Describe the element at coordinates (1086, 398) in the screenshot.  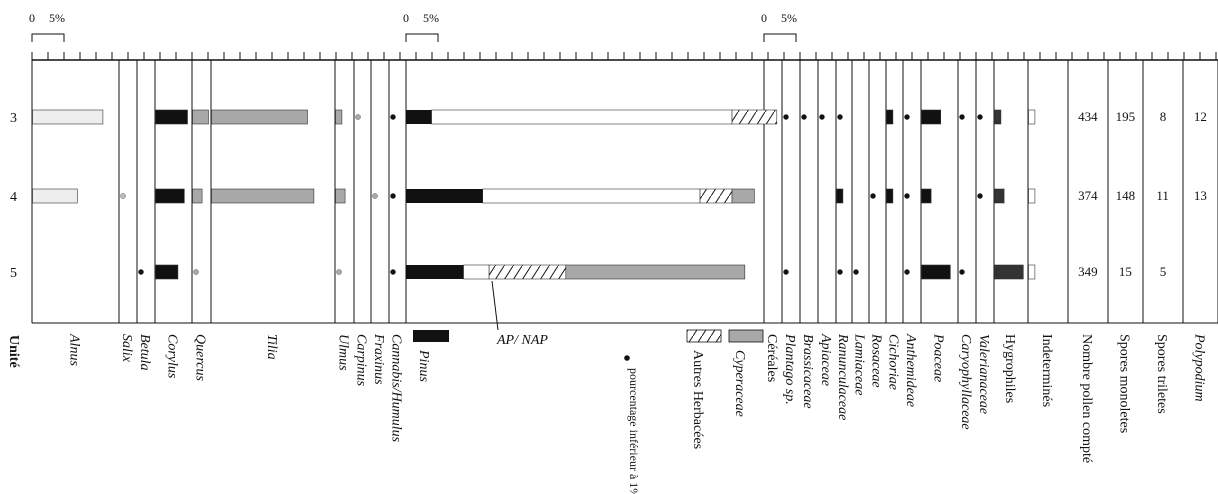
I see `nombre_pollen-label: Nombre pollen compté` at that location.